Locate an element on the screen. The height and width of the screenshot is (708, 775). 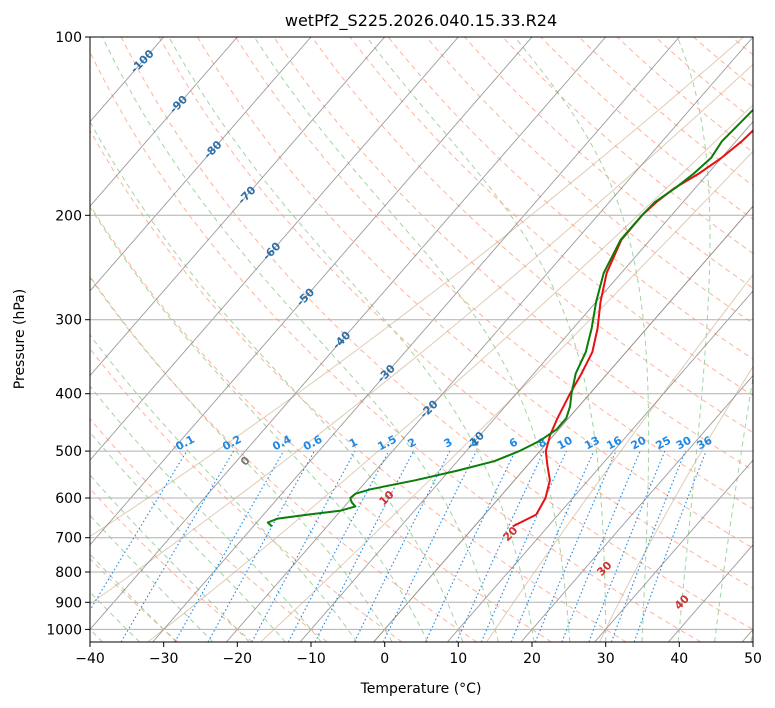
mixing-ratio-label: 30 is located at coordinates (684, 443).